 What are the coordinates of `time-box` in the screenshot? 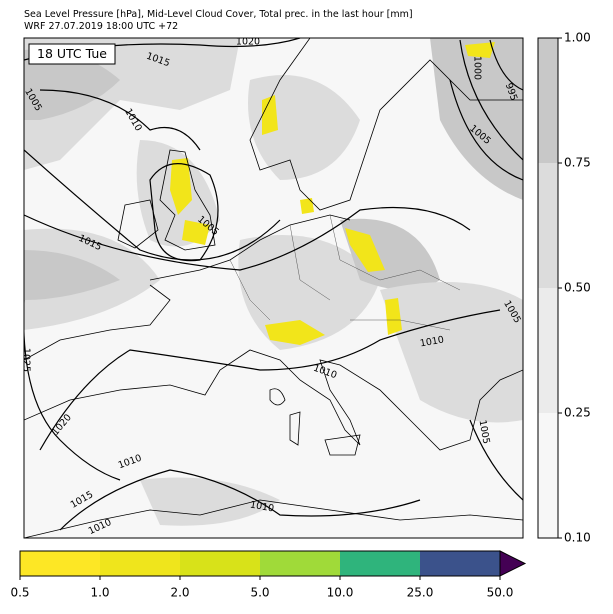 It's located at (72, 54).